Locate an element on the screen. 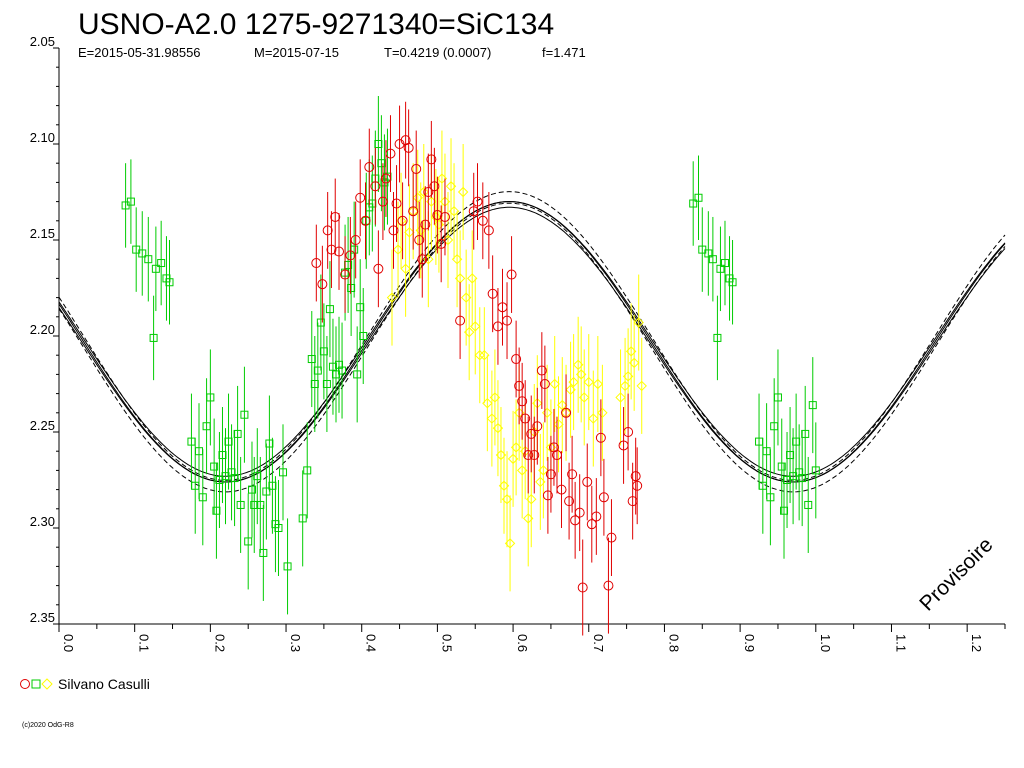  legend: Silvano Casulli is located at coordinates (85, 684).